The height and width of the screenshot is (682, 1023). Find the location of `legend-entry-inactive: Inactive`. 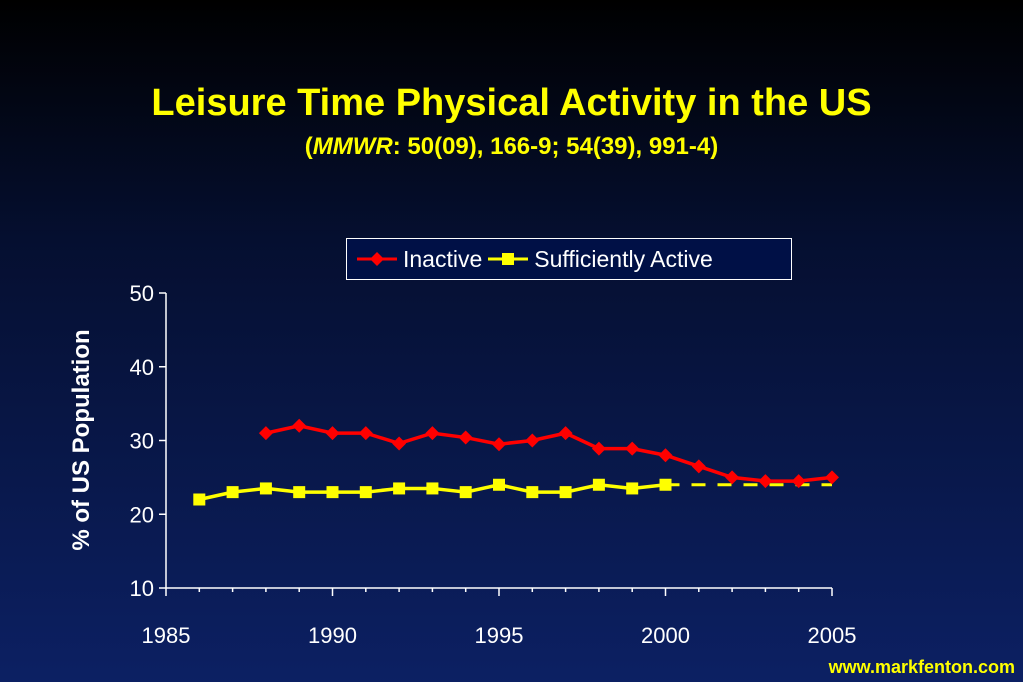

legend-entry-inactive: Inactive is located at coordinates (419, 259).